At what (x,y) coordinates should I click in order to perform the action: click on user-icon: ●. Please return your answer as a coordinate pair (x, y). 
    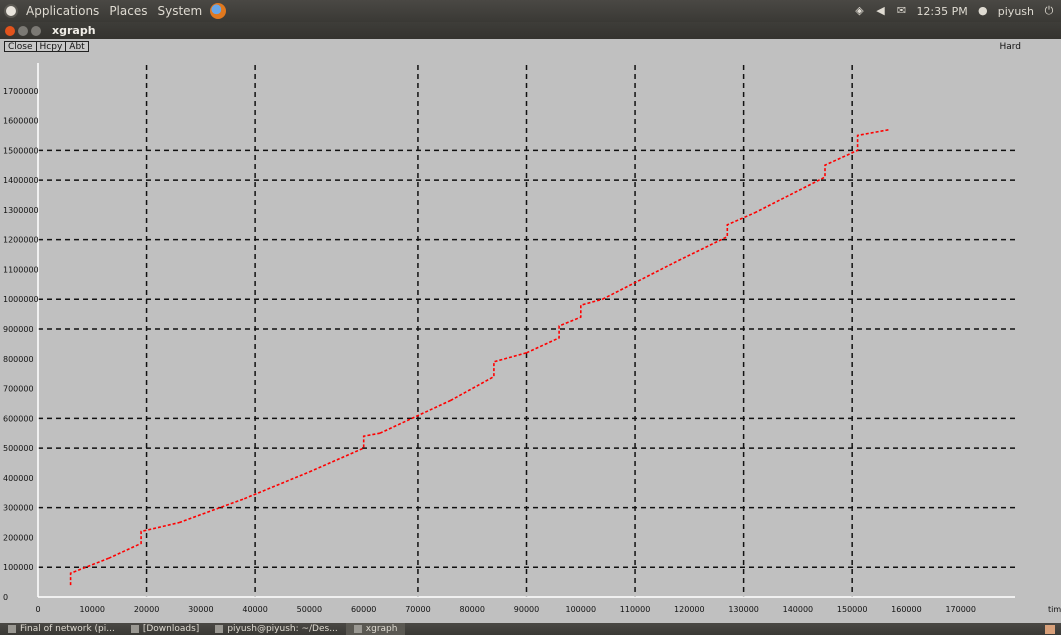
    Looking at the image, I should click on (982, 10).